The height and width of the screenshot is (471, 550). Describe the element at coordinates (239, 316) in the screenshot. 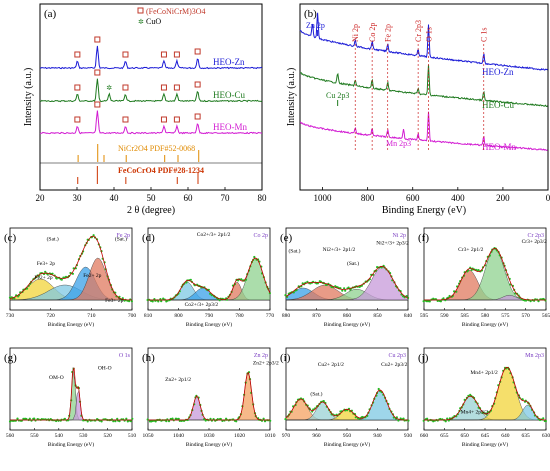

I see `x-tick-label: 780` at that location.